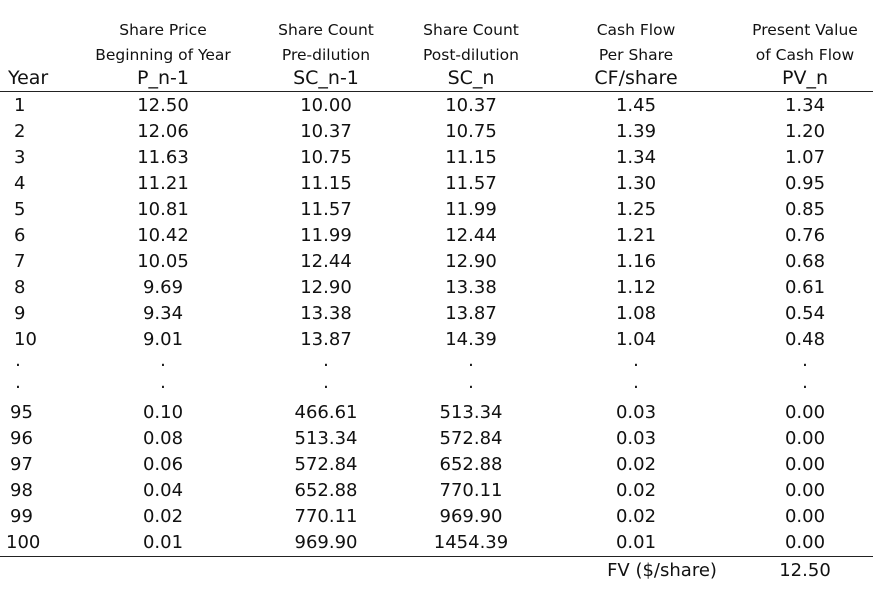  I want to click on table-row: 8 9.69 12.90 13.38 1.12 0.61, so click(436, 288).